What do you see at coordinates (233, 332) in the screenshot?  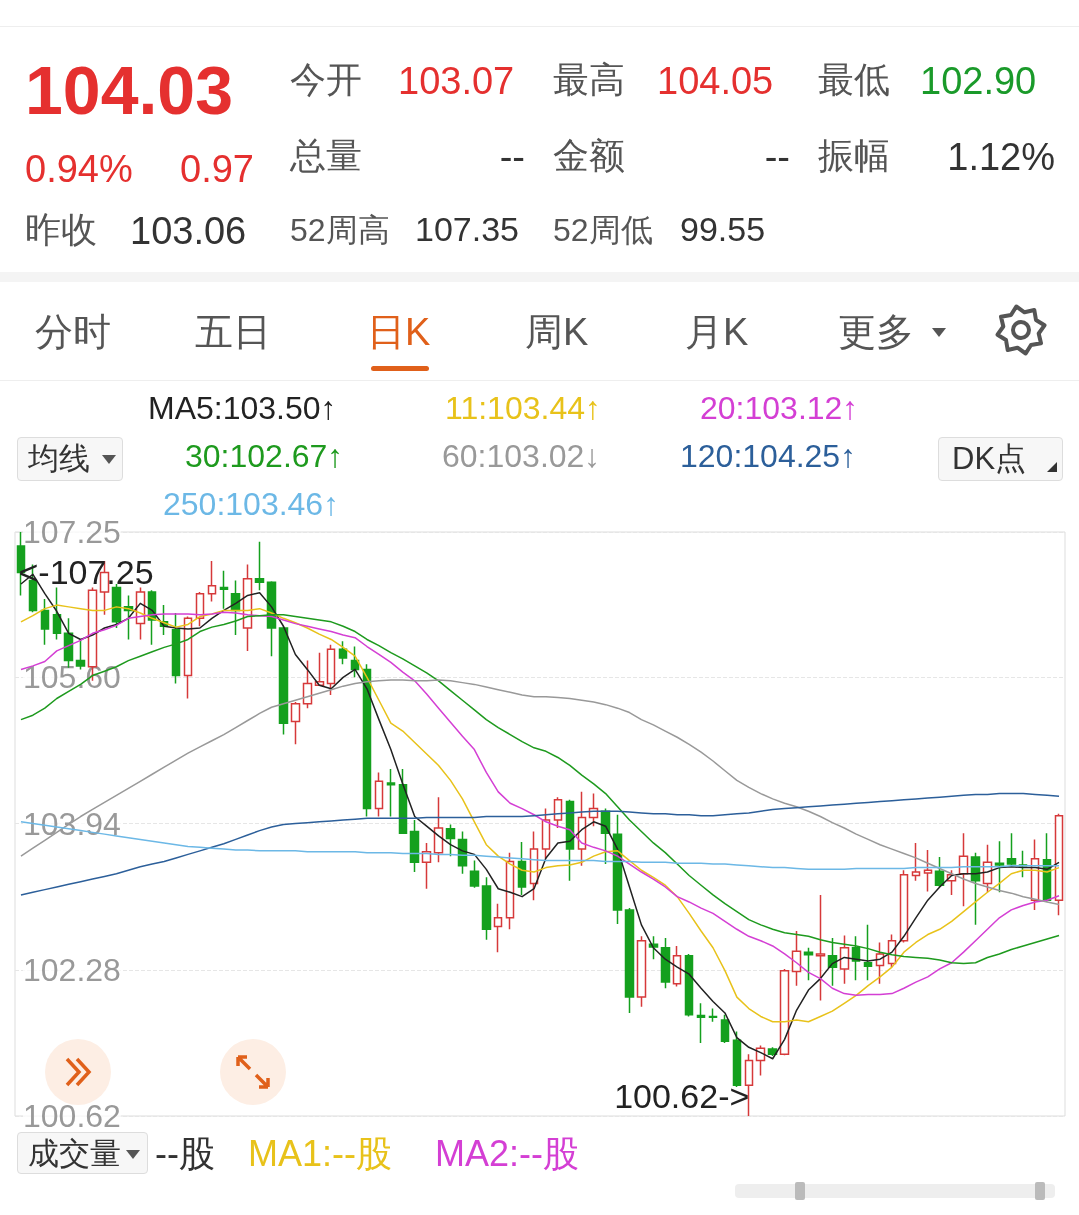 I see `text: 五日` at bounding box center [233, 332].